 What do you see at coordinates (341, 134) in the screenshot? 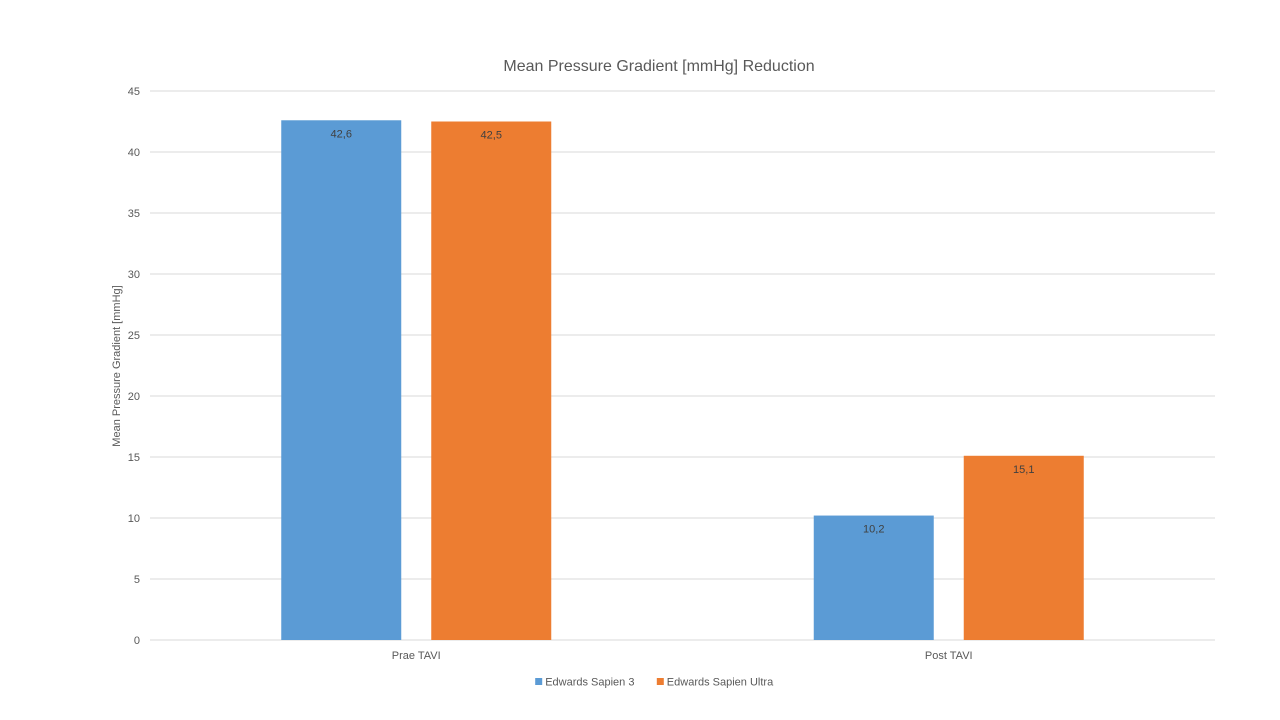
I see `data-label: 42,6` at bounding box center [341, 134].